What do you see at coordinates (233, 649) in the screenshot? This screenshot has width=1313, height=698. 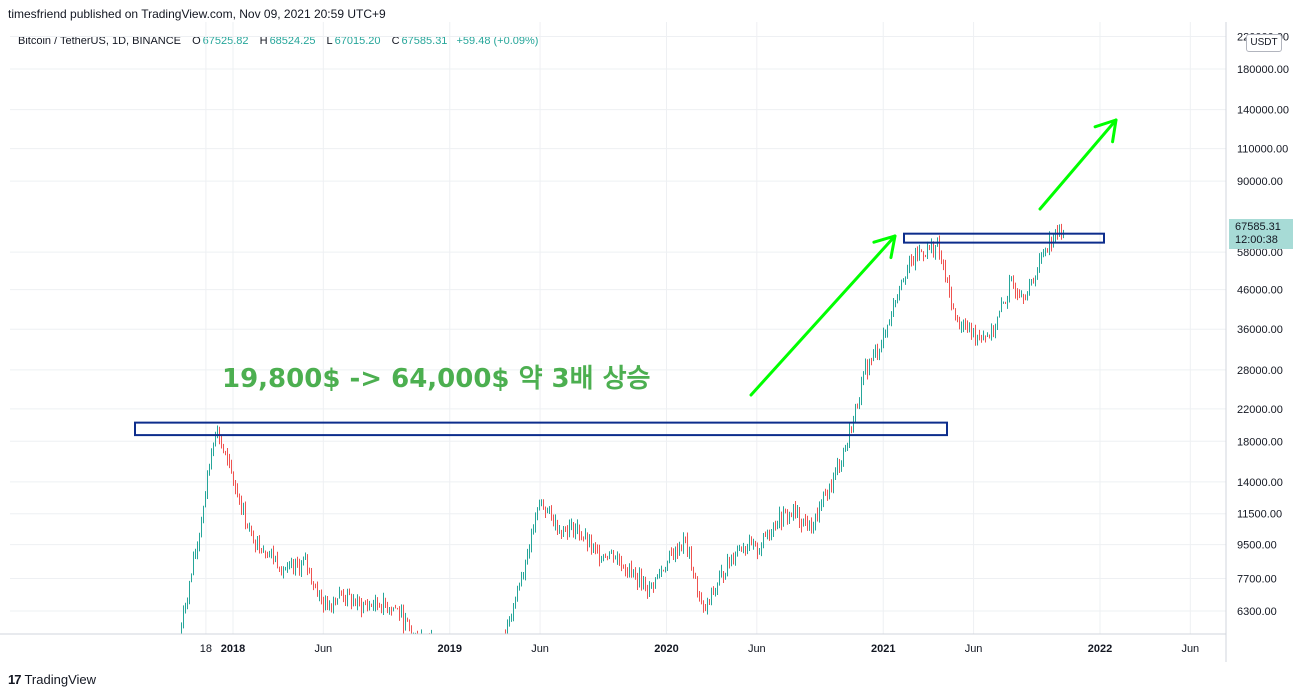 I see `time-tick-label: 2018` at bounding box center [233, 649].